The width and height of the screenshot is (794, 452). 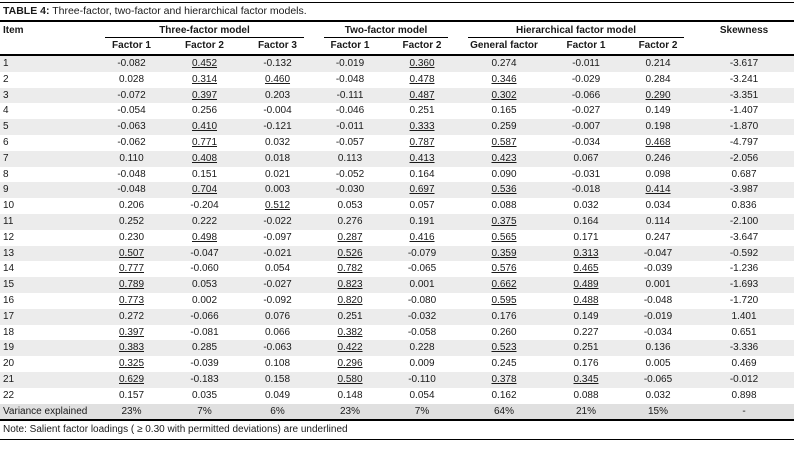 What do you see at coordinates (658, 269) in the screenshot?
I see `loading-value: -0.039` at bounding box center [658, 269].